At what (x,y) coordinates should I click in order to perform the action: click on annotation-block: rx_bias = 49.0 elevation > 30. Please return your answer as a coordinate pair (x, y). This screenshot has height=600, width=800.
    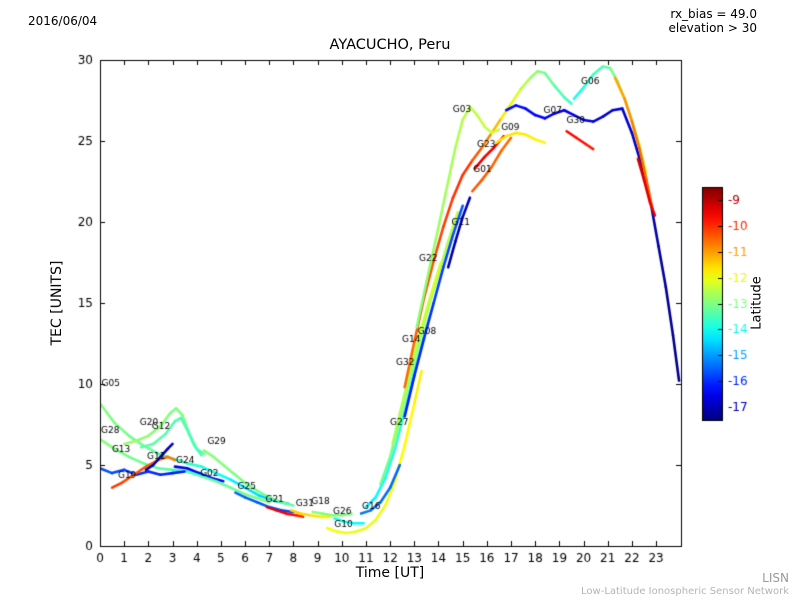
    Looking at the image, I should click on (713, 21).